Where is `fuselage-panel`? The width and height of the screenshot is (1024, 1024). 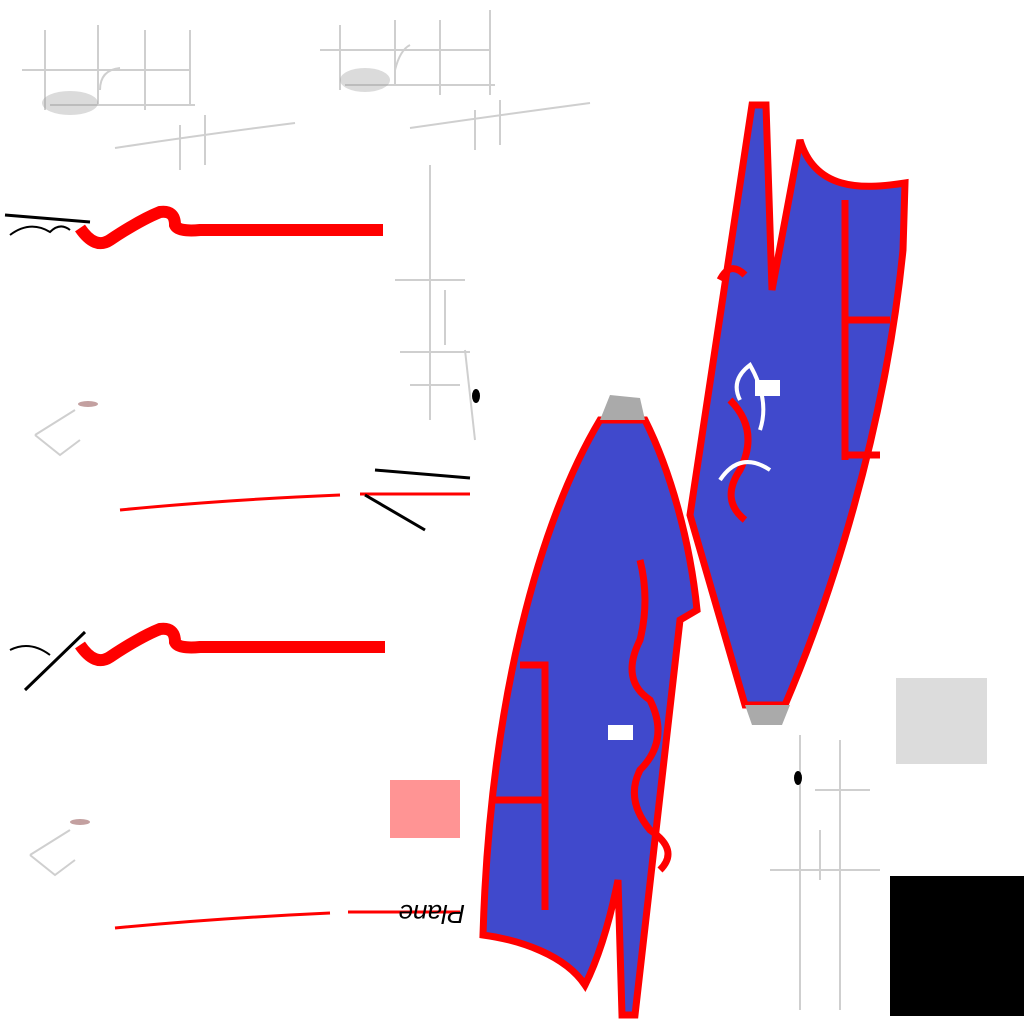
fuselage-panel is located at coordinates (797, 405).